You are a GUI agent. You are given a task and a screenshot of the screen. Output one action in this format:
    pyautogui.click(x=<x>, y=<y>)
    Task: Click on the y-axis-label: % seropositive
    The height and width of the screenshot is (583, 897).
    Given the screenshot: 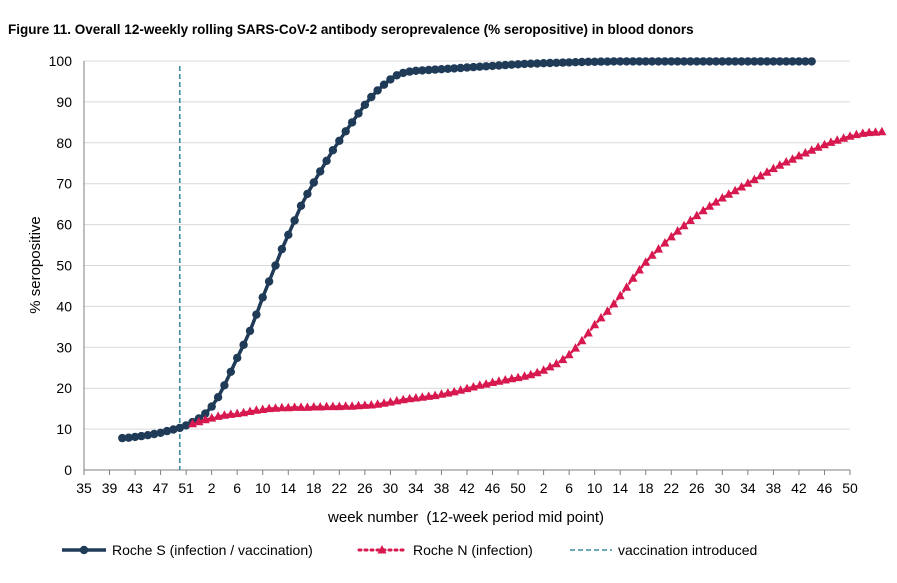 What is the action you would take?
    pyautogui.click(x=35, y=265)
    